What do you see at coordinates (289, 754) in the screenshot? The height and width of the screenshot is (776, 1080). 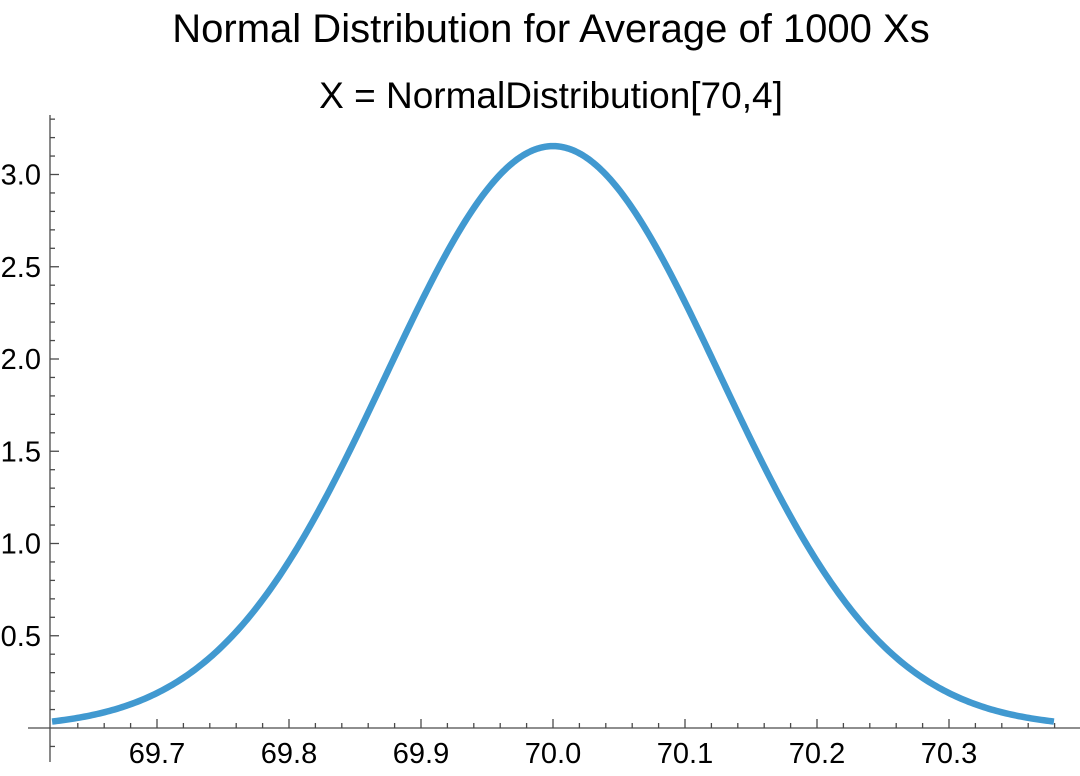 I see `x-tick-label: 69.8` at bounding box center [289, 754].